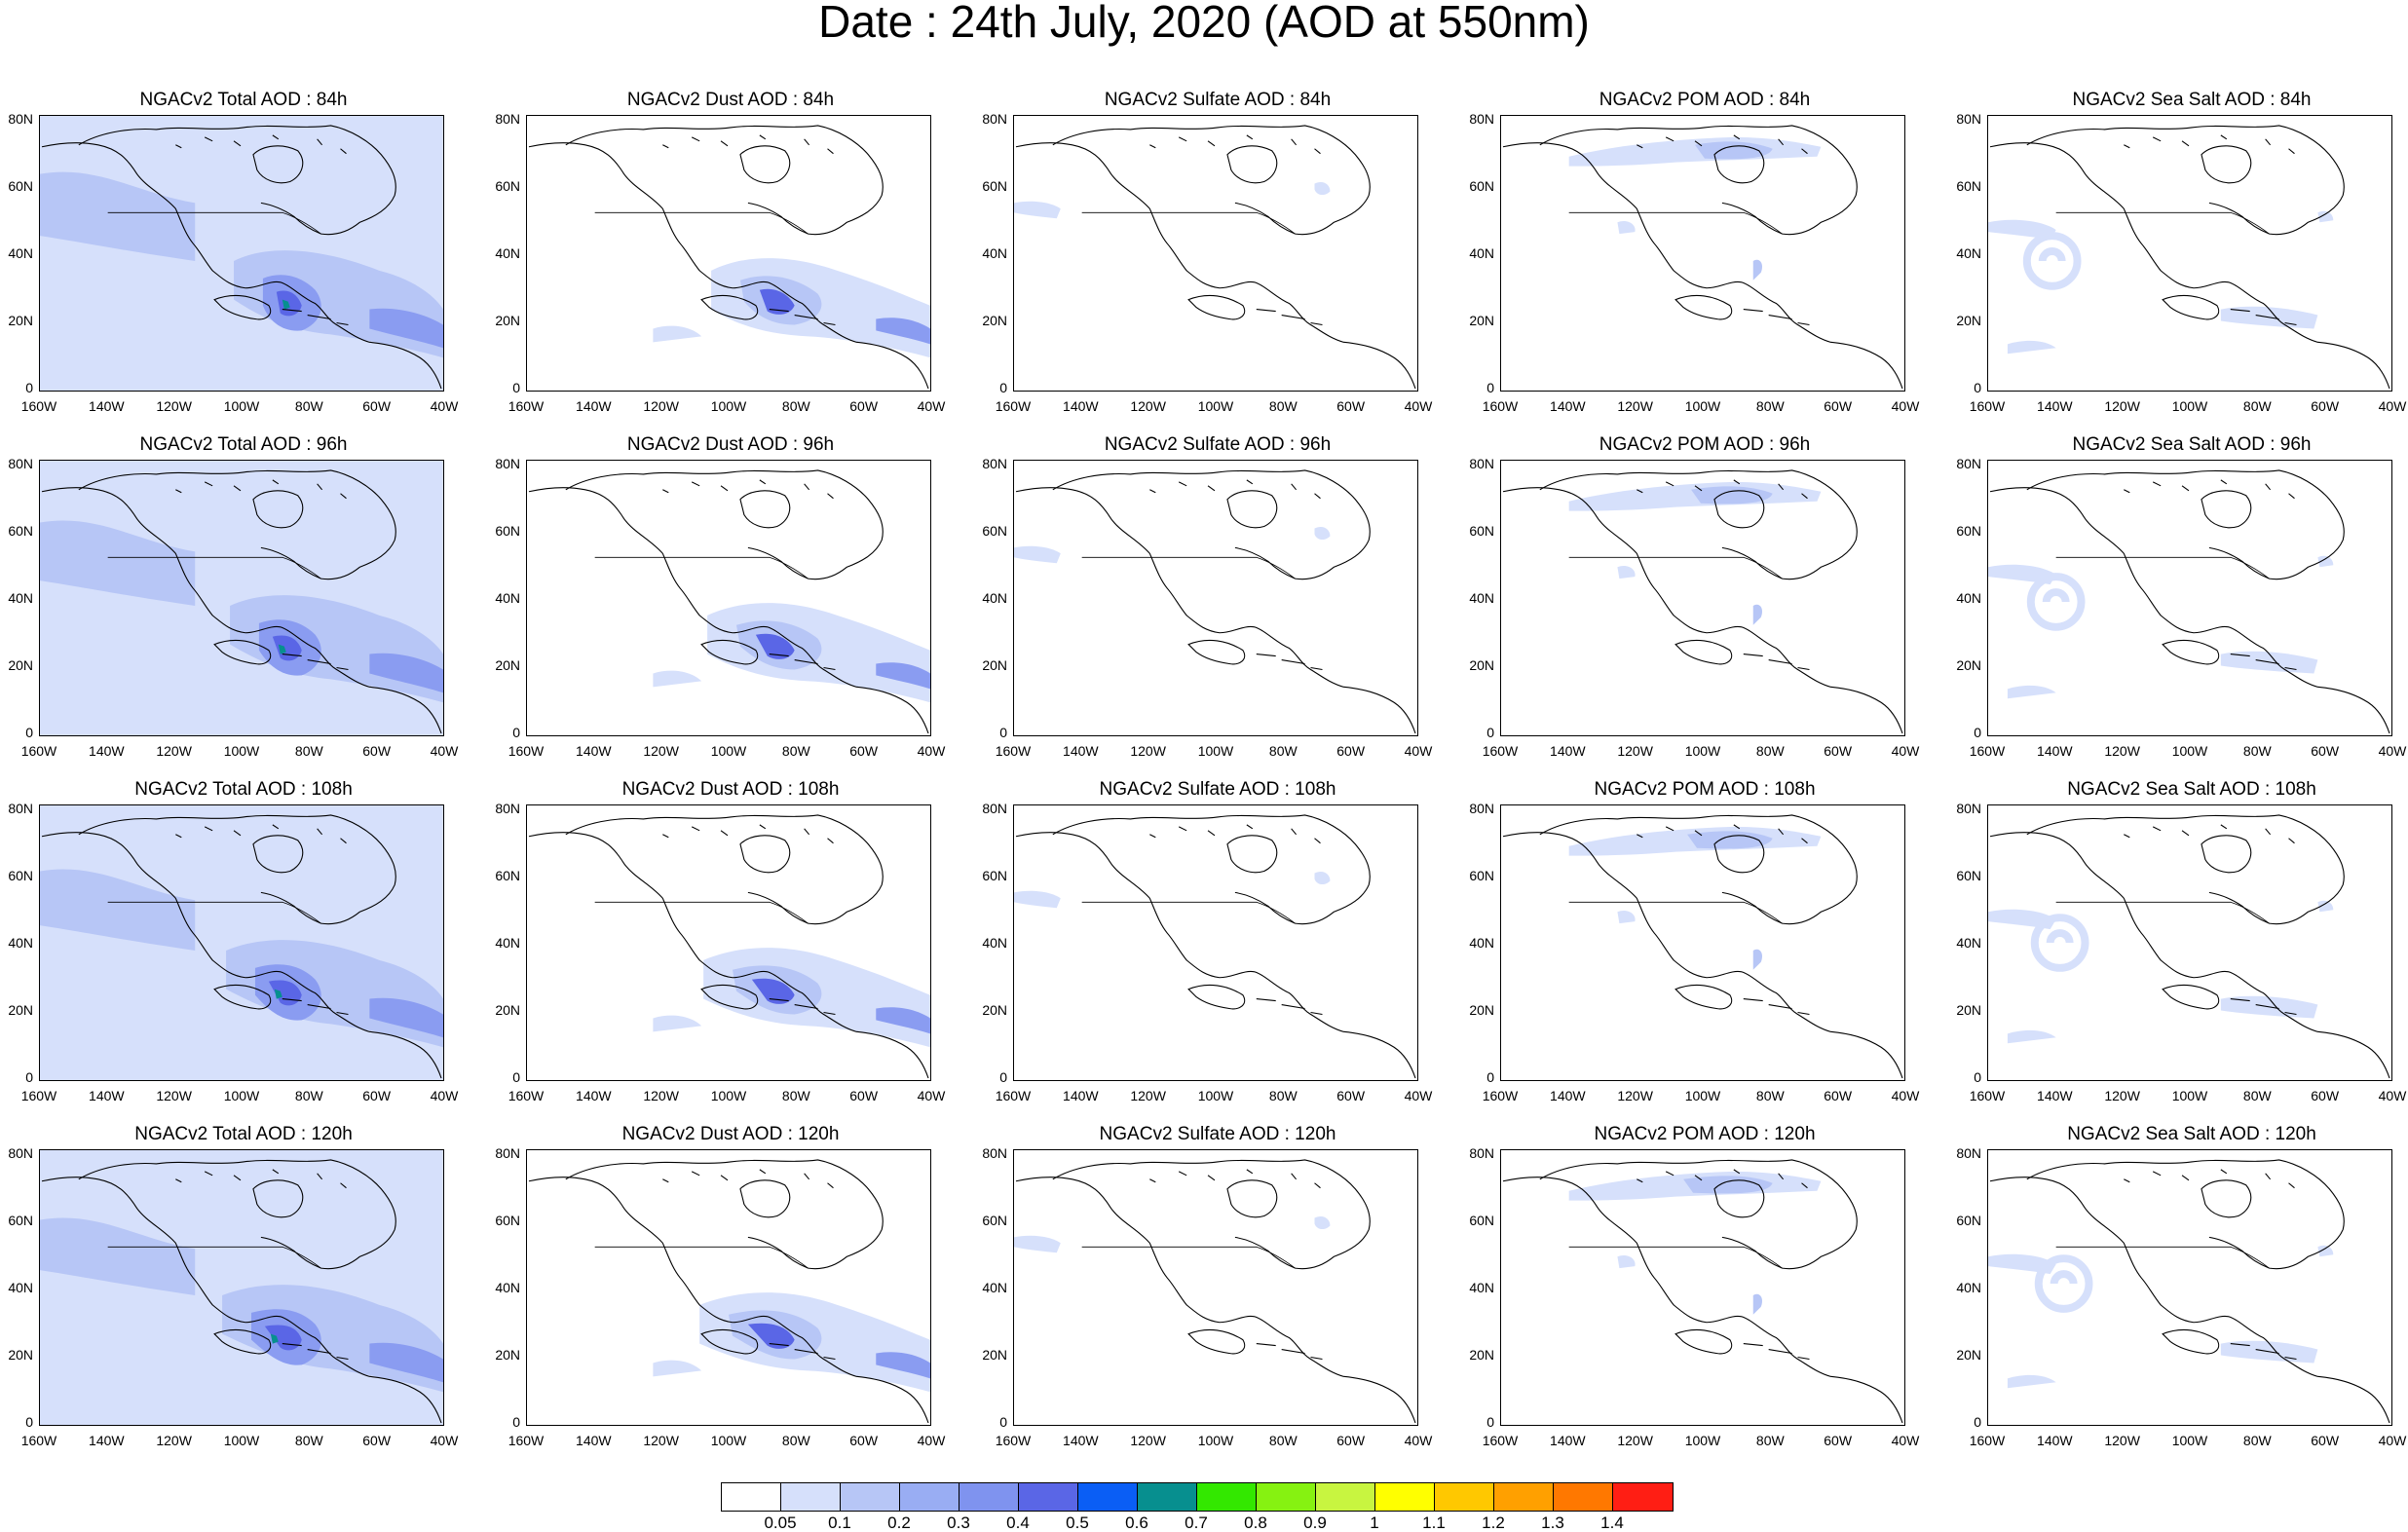 The image size is (2408, 1532). Describe the element at coordinates (1374, 1522) in the screenshot. I see `legend-label: 1` at that location.